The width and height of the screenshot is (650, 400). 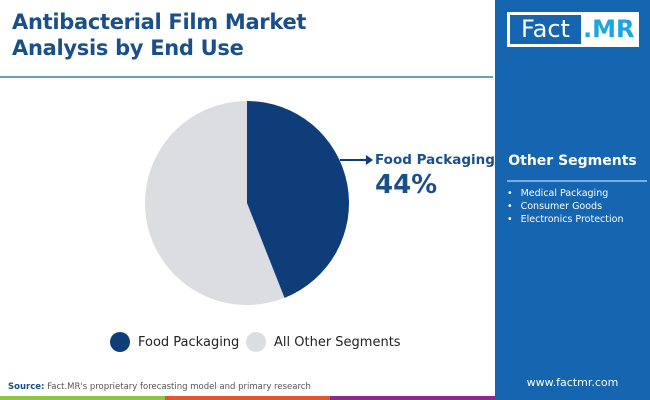 I want to click on legend-label: All Other Segments, so click(x=337, y=342).